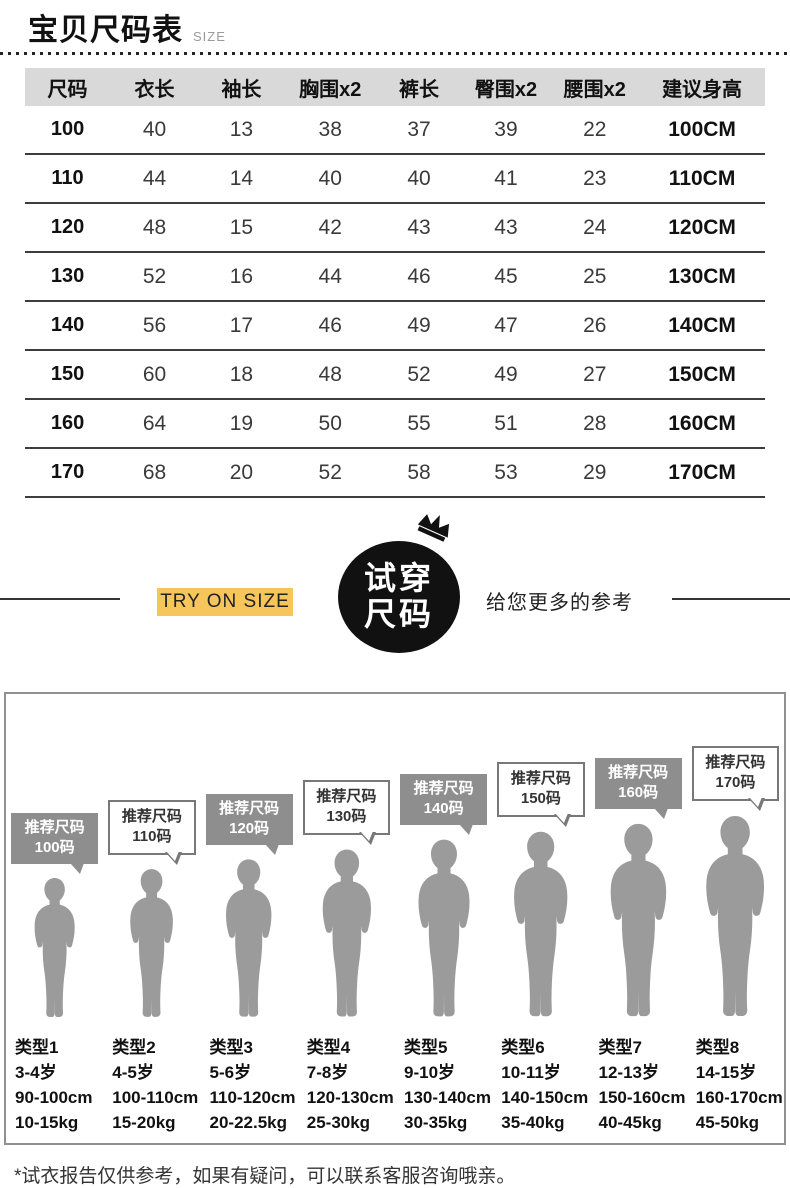 The image size is (790, 1188). Describe the element at coordinates (330, 423) in the screenshot. I see `cell: 50` at that location.